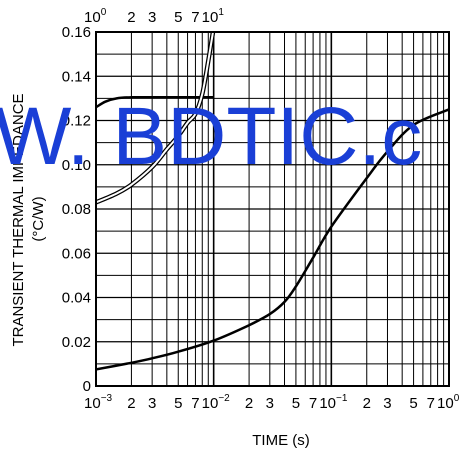 The width and height of the screenshot is (470, 454). Describe the element at coordinates (155, 102) in the screenshot. I see `curve-solid` at that location.